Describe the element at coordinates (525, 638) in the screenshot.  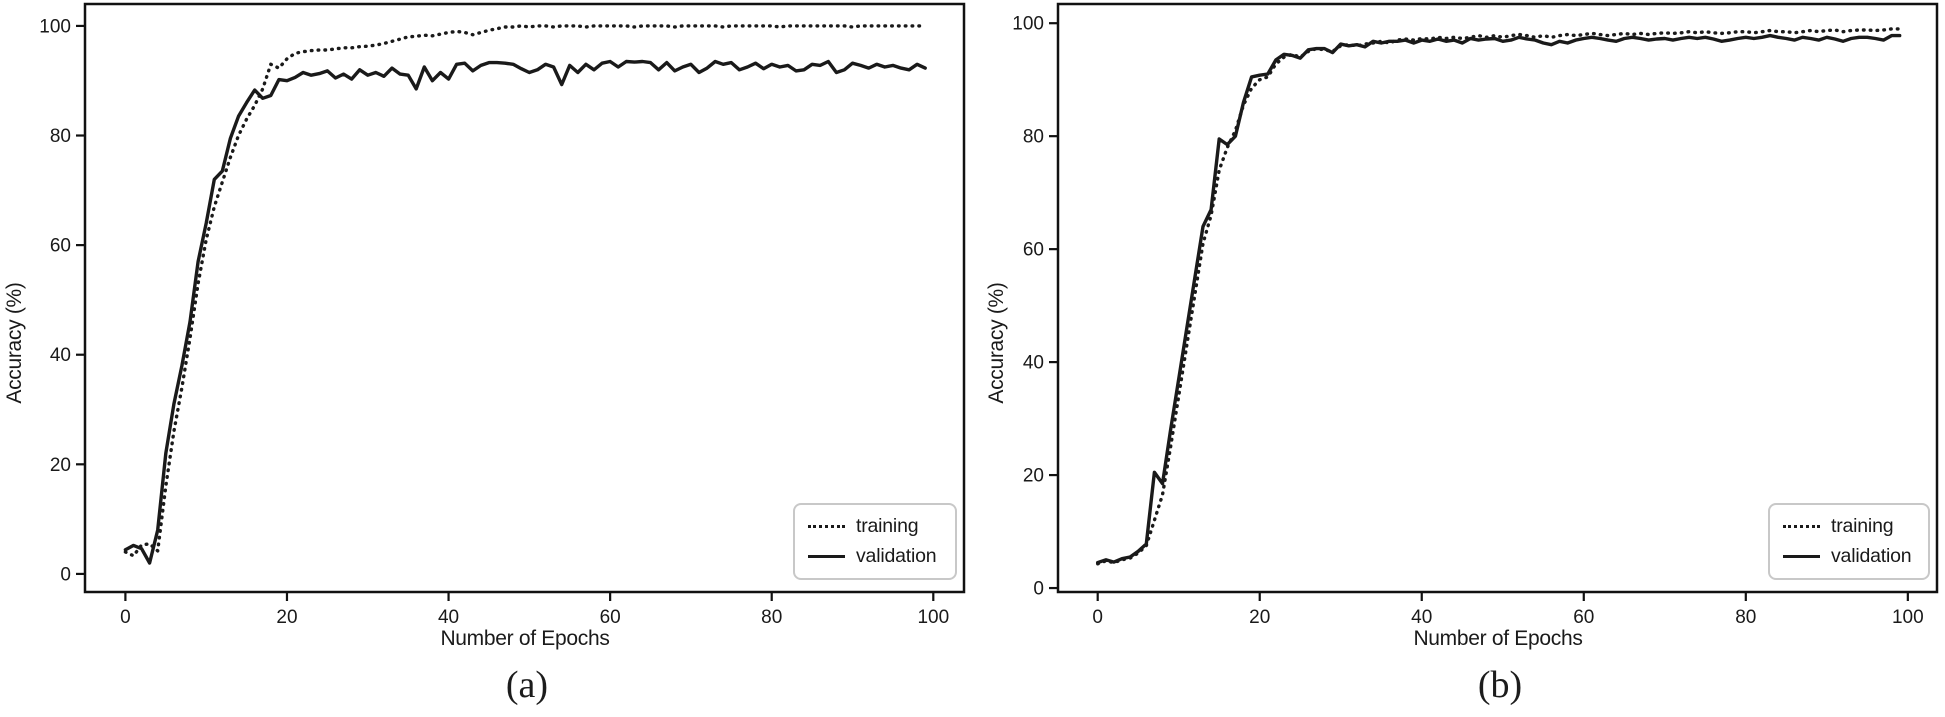
I see `x-axis-label-a: Number of Epochs` at that location.